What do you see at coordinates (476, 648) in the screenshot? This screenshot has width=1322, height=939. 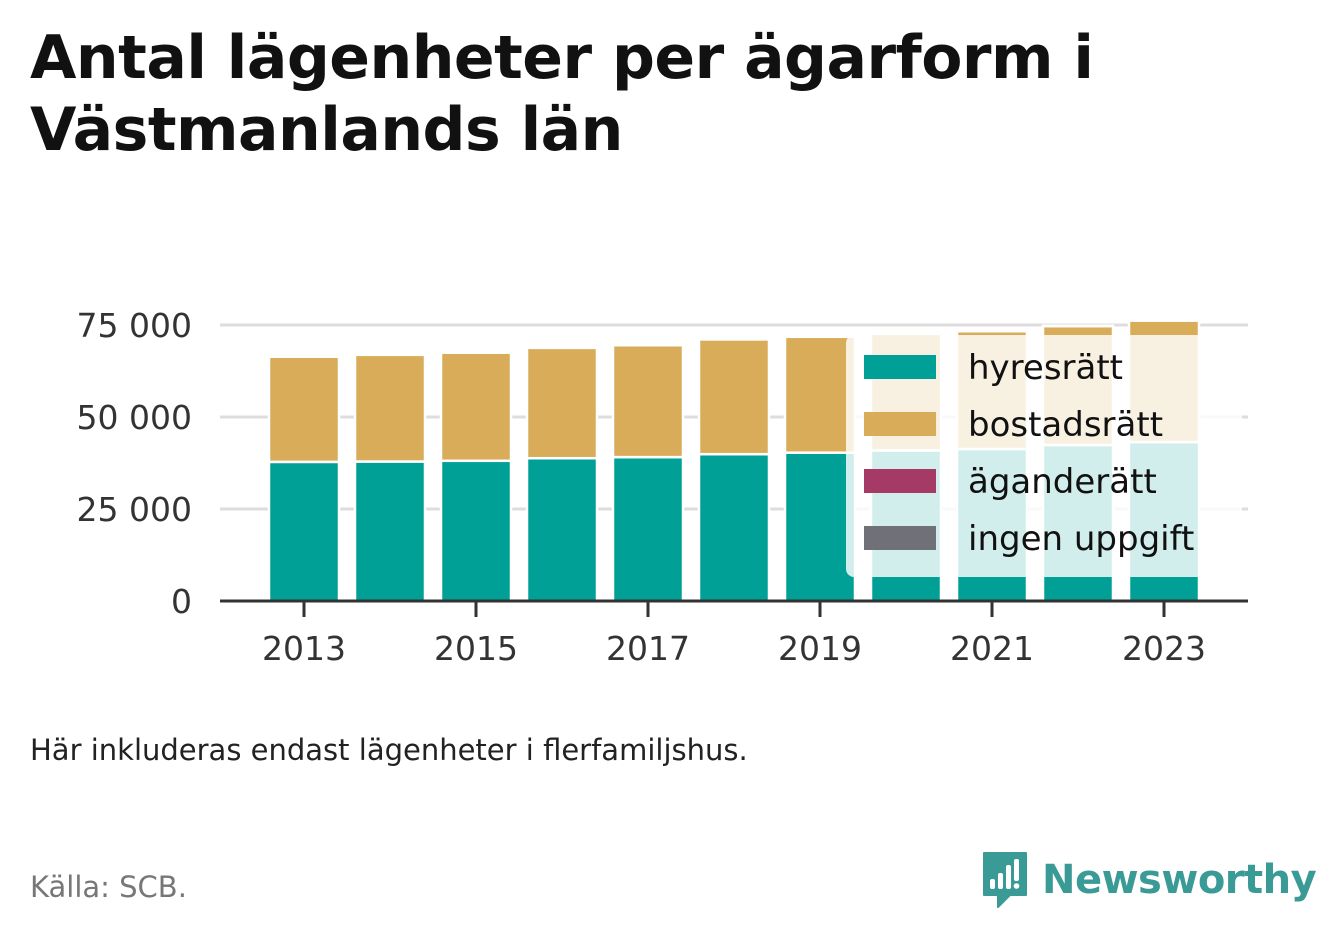 I see `x-tick-label: 2015` at bounding box center [476, 648].